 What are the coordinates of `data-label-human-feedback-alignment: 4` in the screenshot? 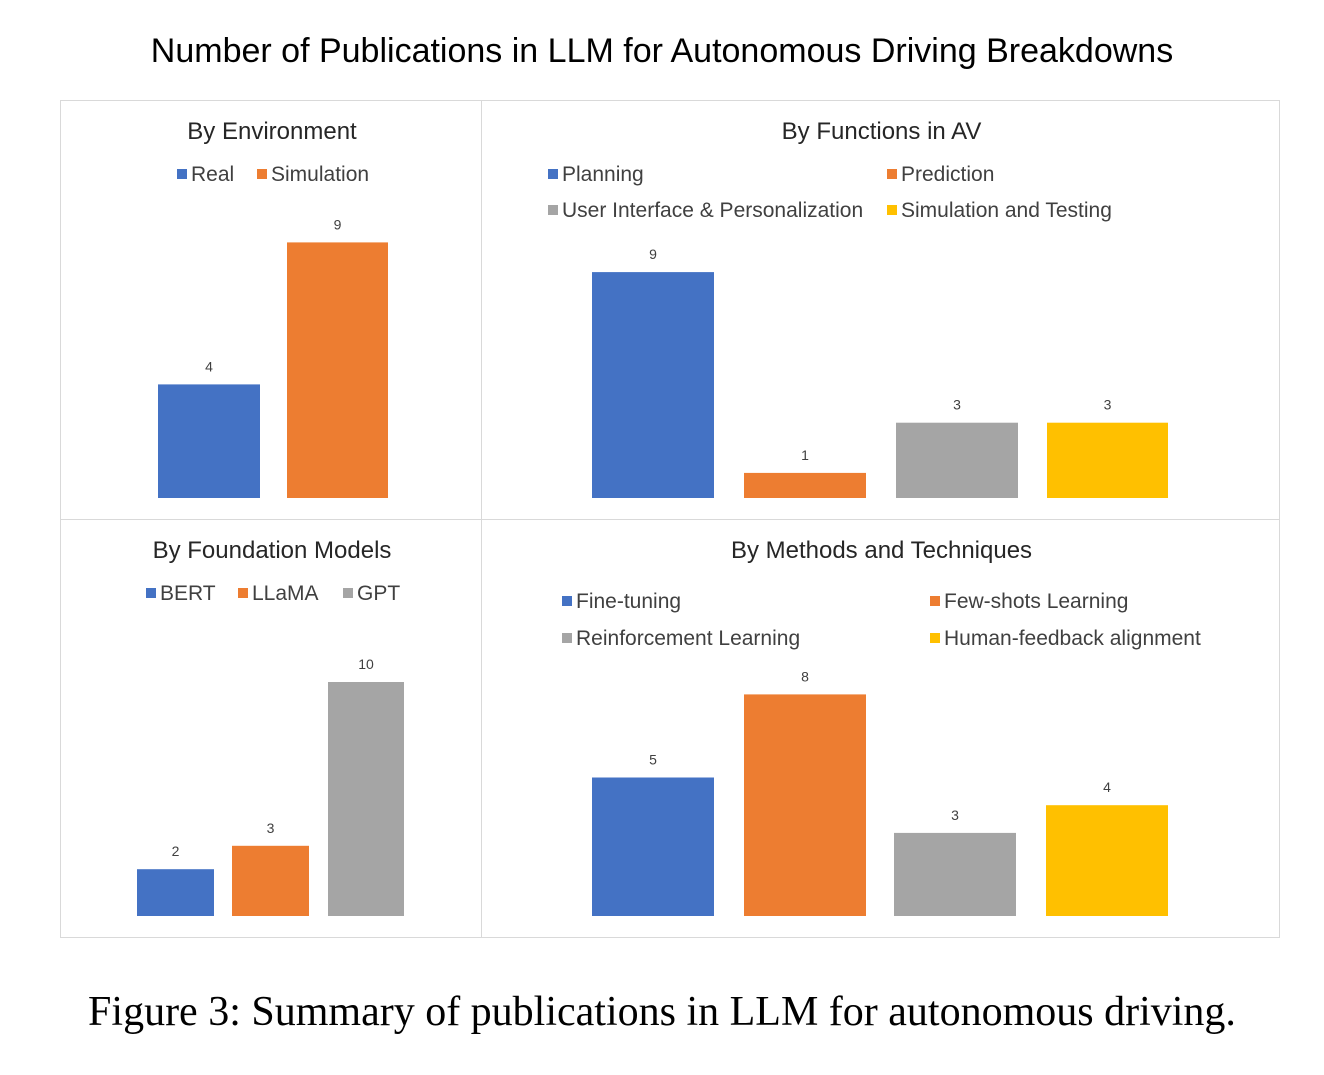 It's located at (1107, 787).